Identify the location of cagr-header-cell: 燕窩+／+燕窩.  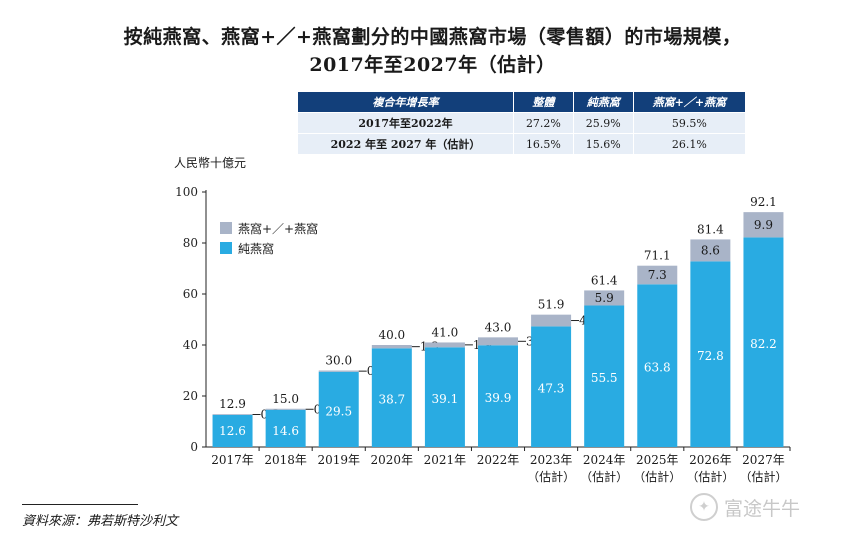
(690, 102).